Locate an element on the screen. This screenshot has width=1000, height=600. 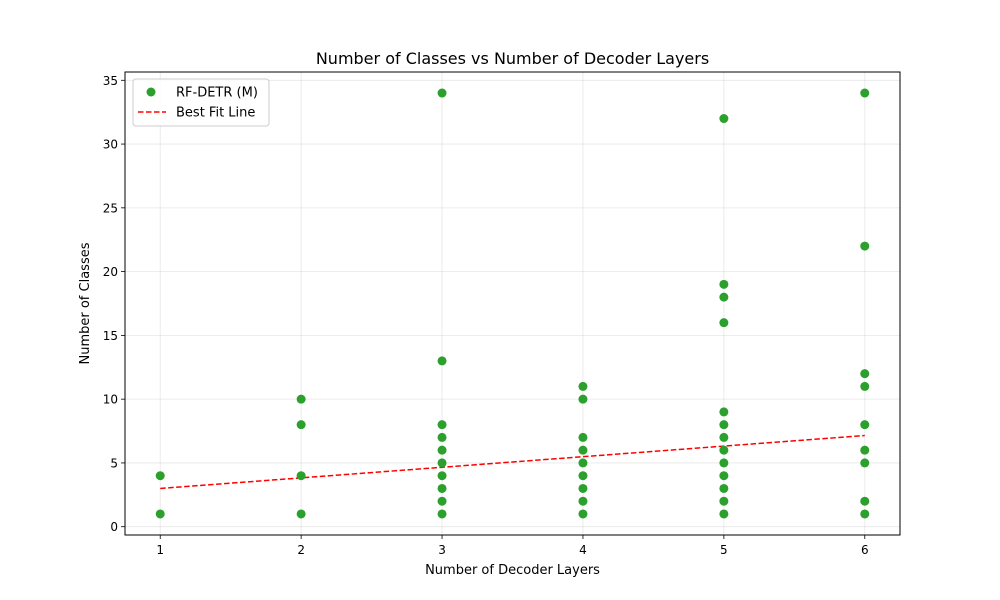
x-axis-label: Number of Decoder Layers is located at coordinates (512, 570).